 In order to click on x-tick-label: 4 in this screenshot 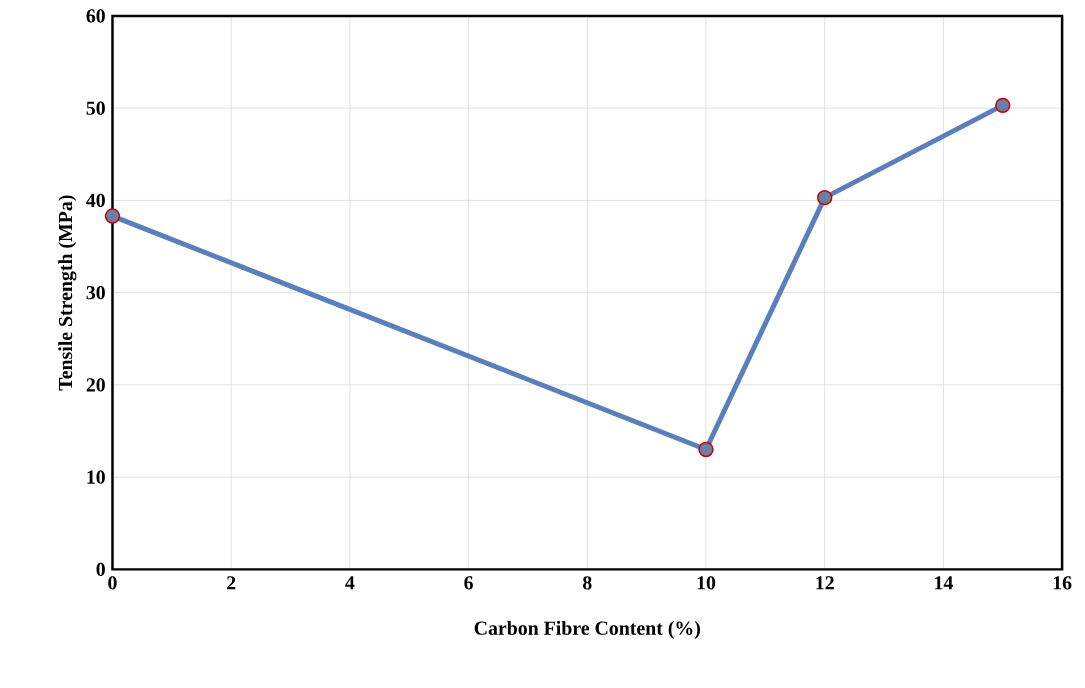, I will do `click(350, 583)`.